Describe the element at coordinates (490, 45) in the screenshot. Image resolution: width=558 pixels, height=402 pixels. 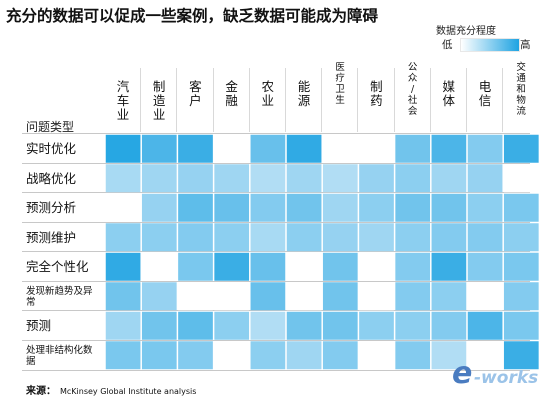
I see `legend-gradient-bar` at that location.